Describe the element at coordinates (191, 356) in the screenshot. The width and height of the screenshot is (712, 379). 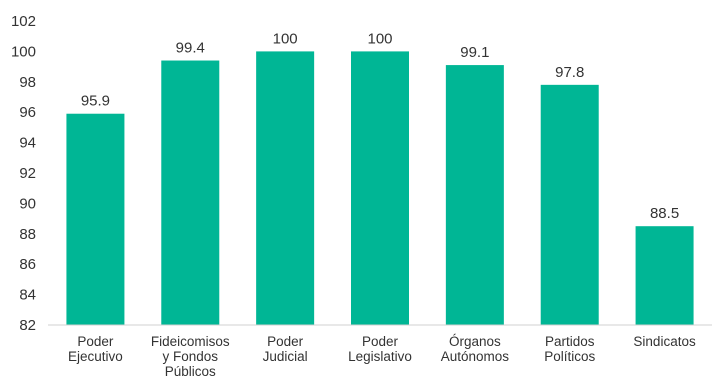
I see `x-tick-label: y Fondos` at that location.